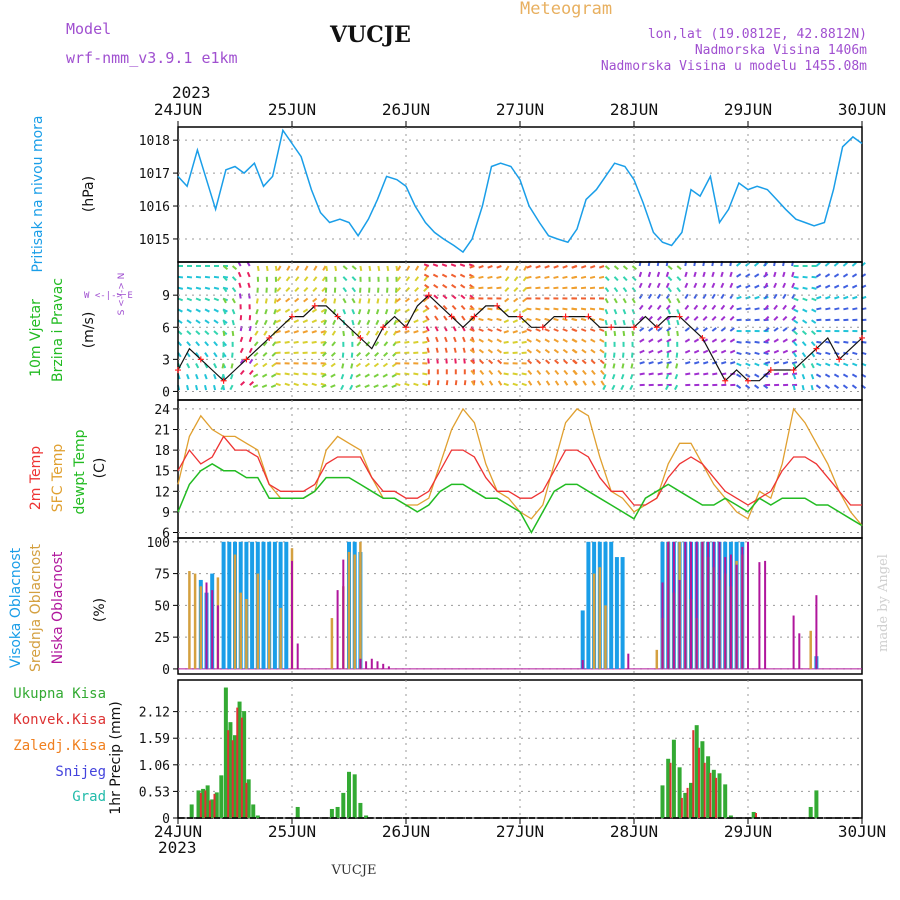  What do you see at coordinates (162, 431) in the screenshot?
I see `y-tick-label: 21` at bounding box center [162, 431].